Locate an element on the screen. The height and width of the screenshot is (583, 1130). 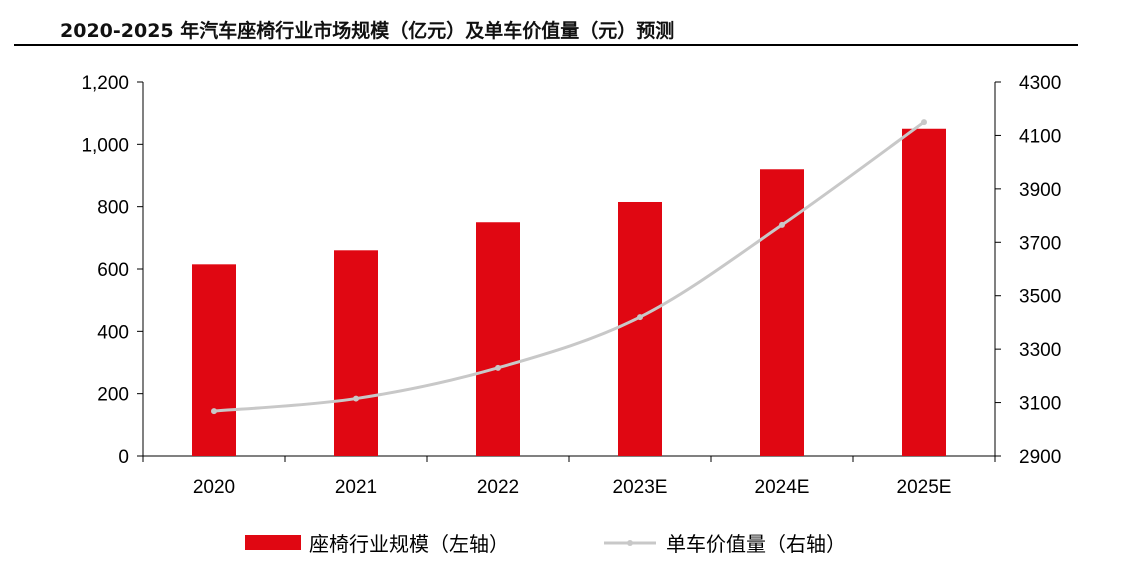
left-axis-tick-label: 800 is located at coordinates (113, 208).